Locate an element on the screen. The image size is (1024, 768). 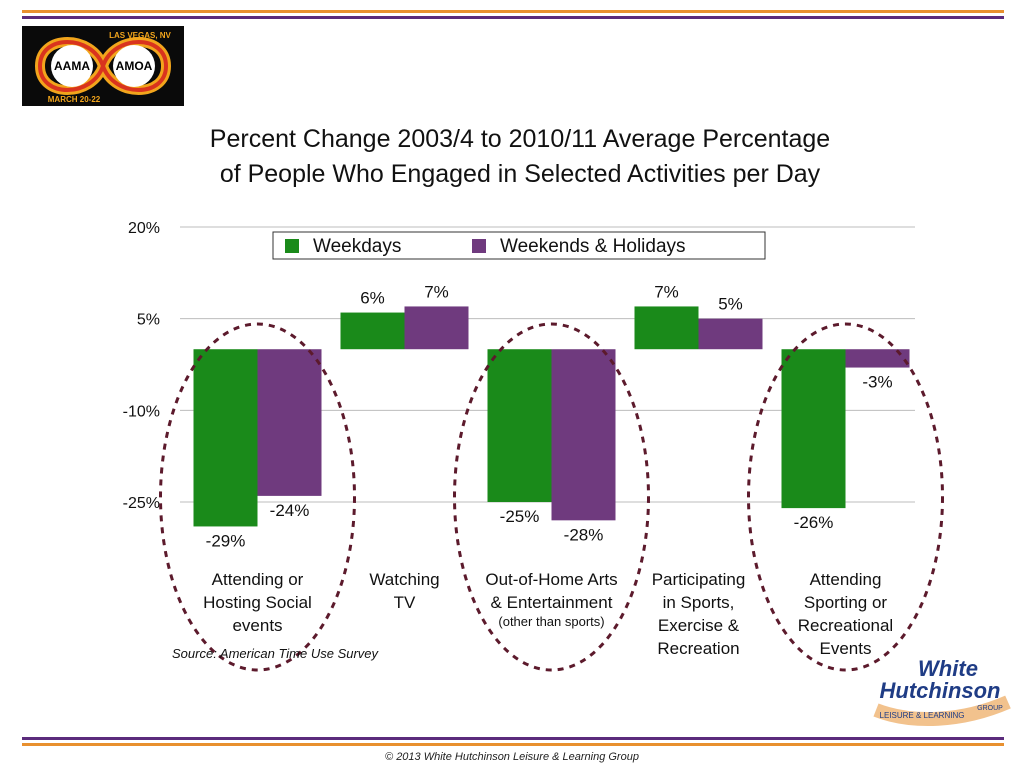
brand-line-2: Hutchinson is located at coordinates (940, 690).